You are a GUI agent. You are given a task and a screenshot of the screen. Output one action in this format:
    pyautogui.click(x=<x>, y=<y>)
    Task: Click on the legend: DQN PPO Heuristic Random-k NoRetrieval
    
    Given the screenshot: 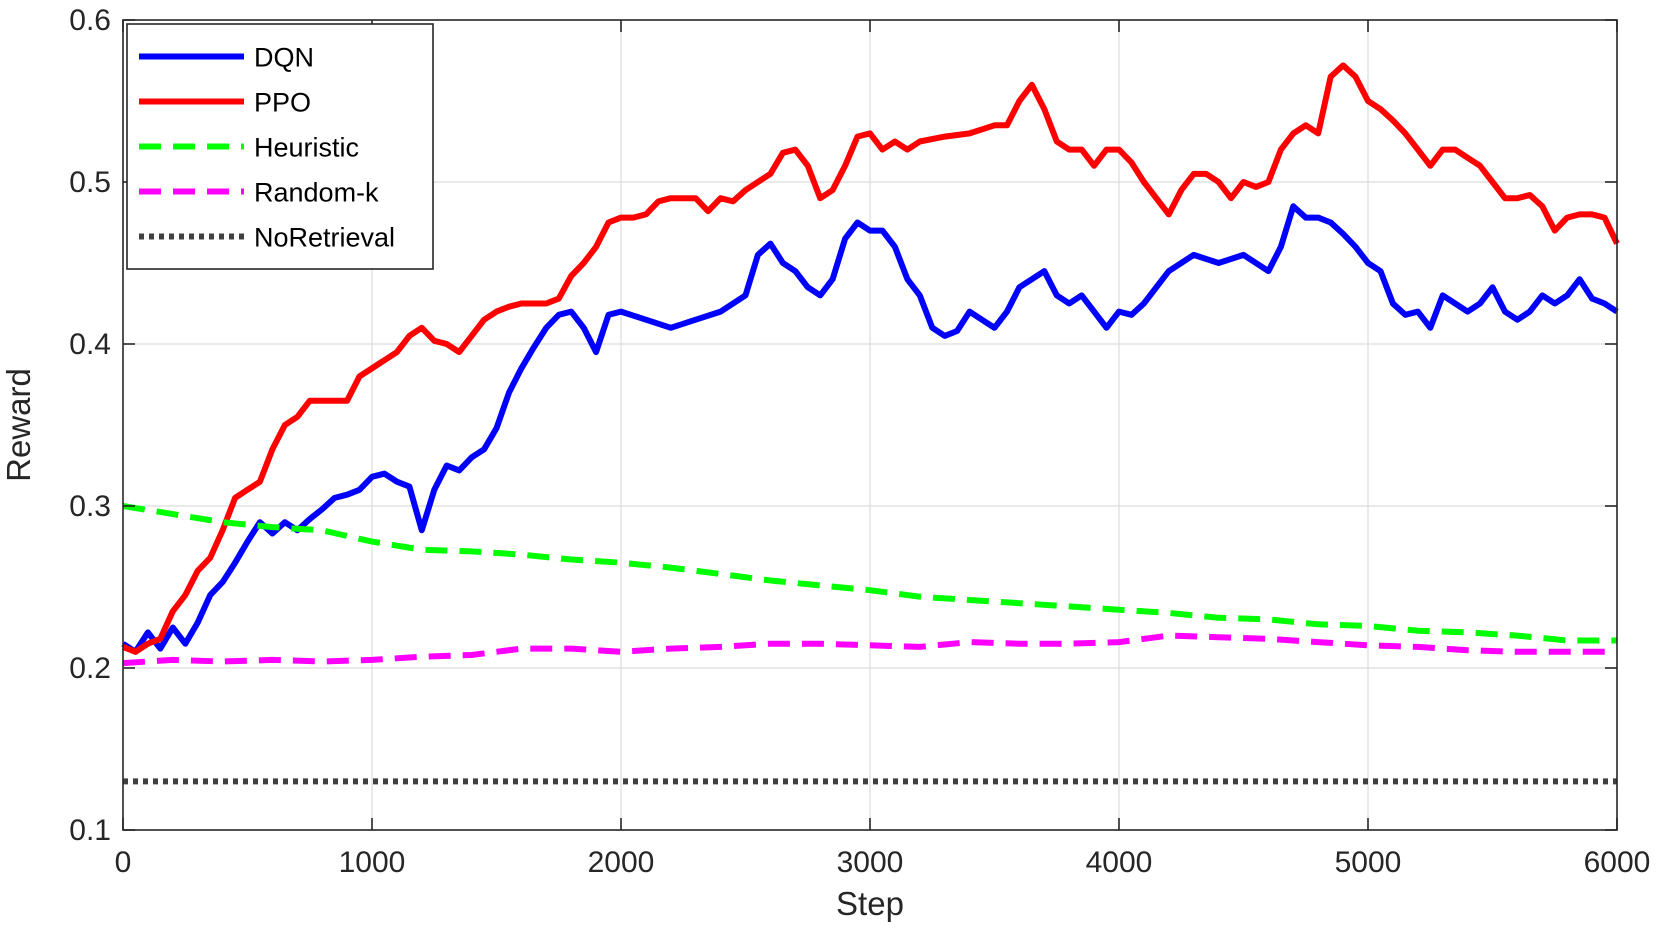 What is the action you would take?
    pyautogui.click(x=280, y=146)
    